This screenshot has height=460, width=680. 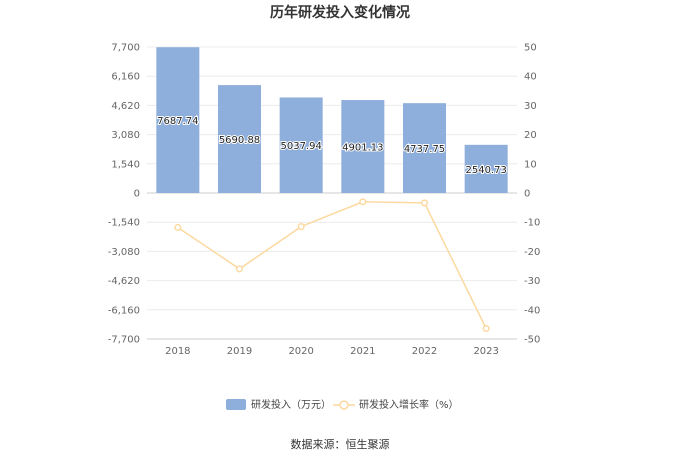 I want to click on bar-2021, so click(x=363, y=146).